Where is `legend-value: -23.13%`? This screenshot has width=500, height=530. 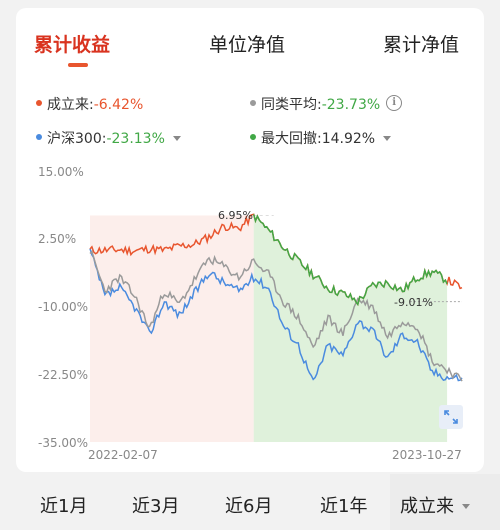
legend-value: -23.13% is located at coordinates (135, 139).